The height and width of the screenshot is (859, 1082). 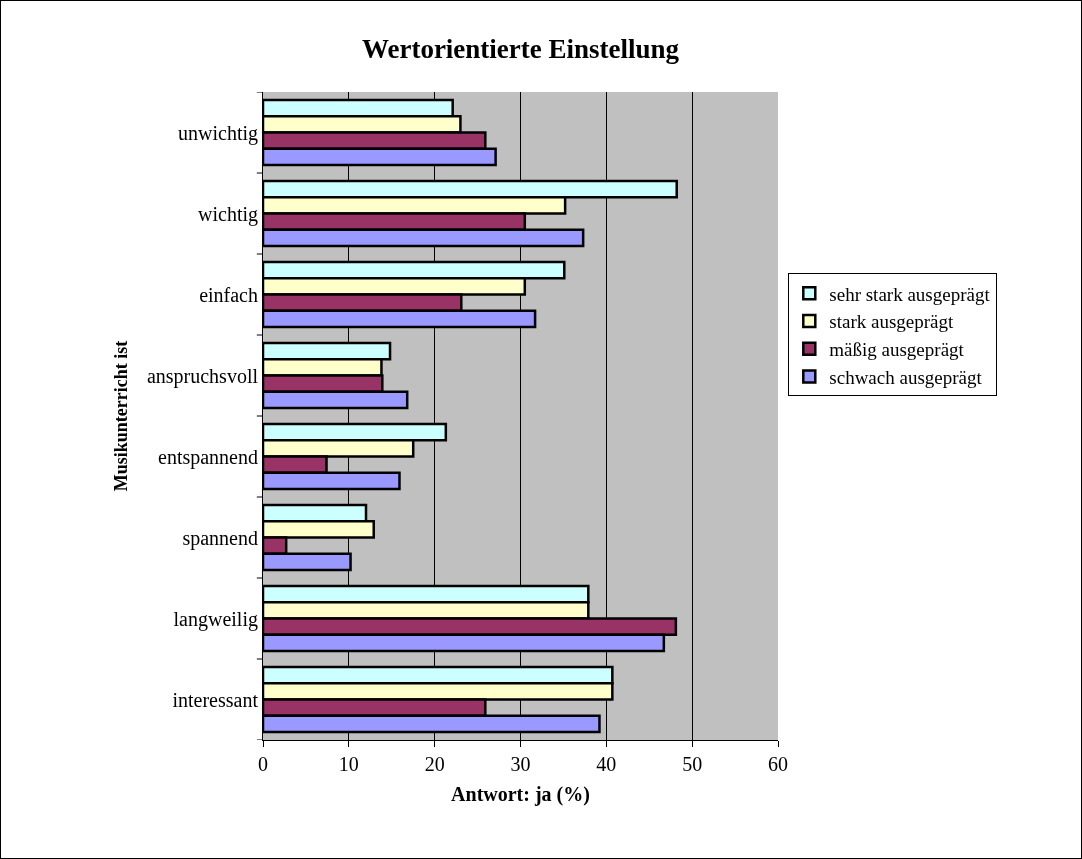 I want to click on x-tick-label: 10, so click(x=348, y=764).